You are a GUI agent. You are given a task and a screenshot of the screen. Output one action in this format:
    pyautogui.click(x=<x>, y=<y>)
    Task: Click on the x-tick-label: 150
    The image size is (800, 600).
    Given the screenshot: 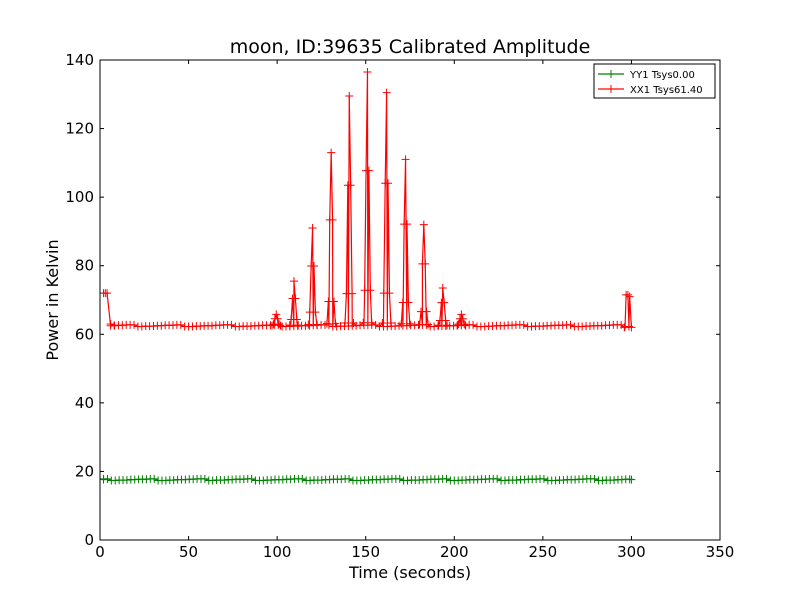 What is the action you would take?
    pyautogui.click(x=365, y=552)
    